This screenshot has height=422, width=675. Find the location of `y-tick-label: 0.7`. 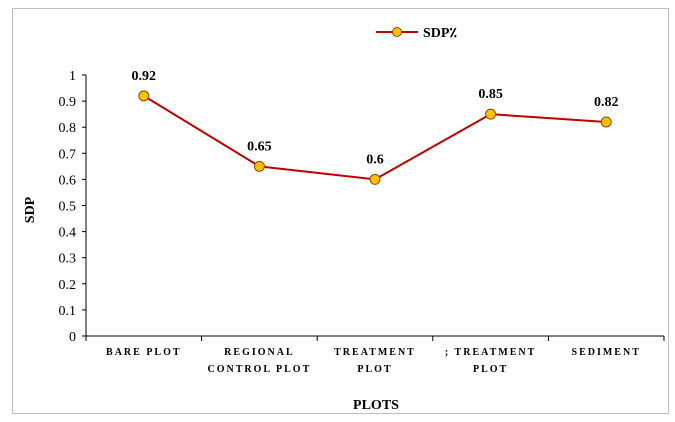

y-tick-label: 0.7 is located at coordinates (68, 154).